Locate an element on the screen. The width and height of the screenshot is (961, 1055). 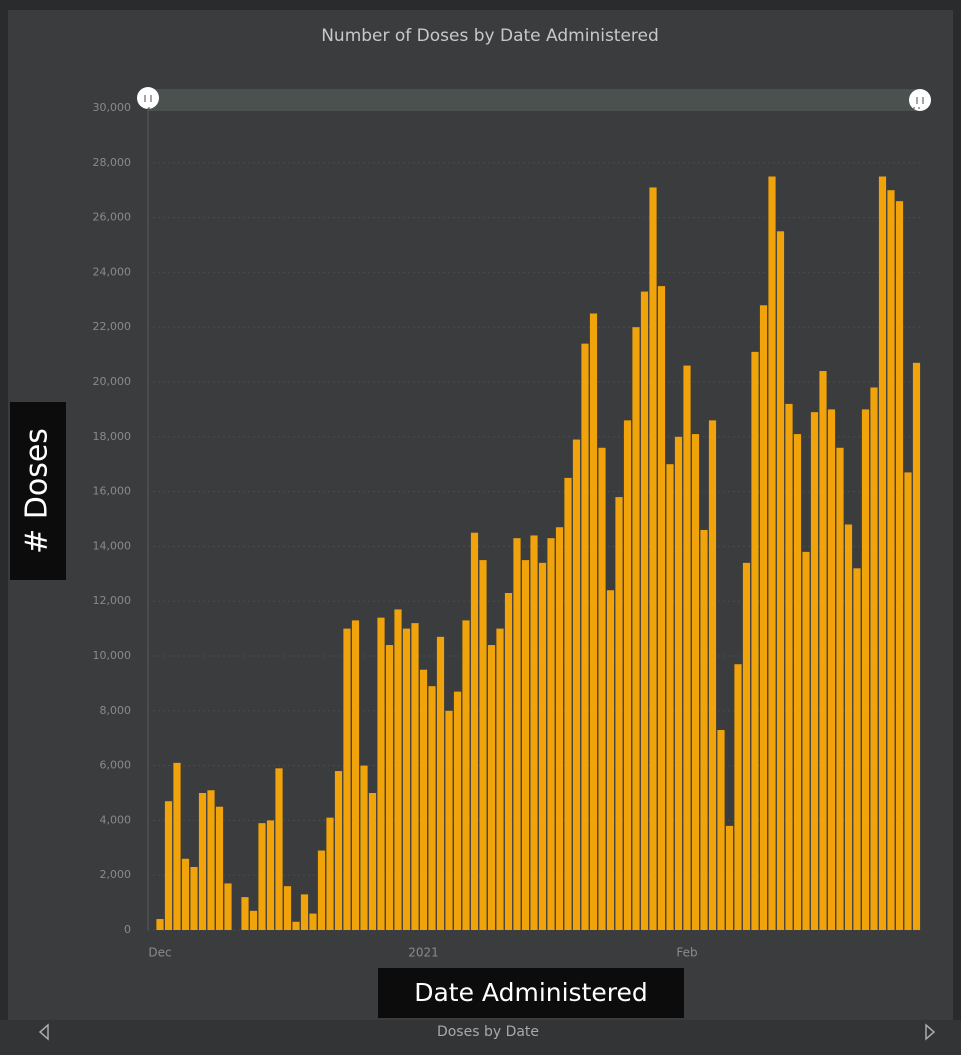
y-tick-label: 30,000 is located at coordinates (112, 107).